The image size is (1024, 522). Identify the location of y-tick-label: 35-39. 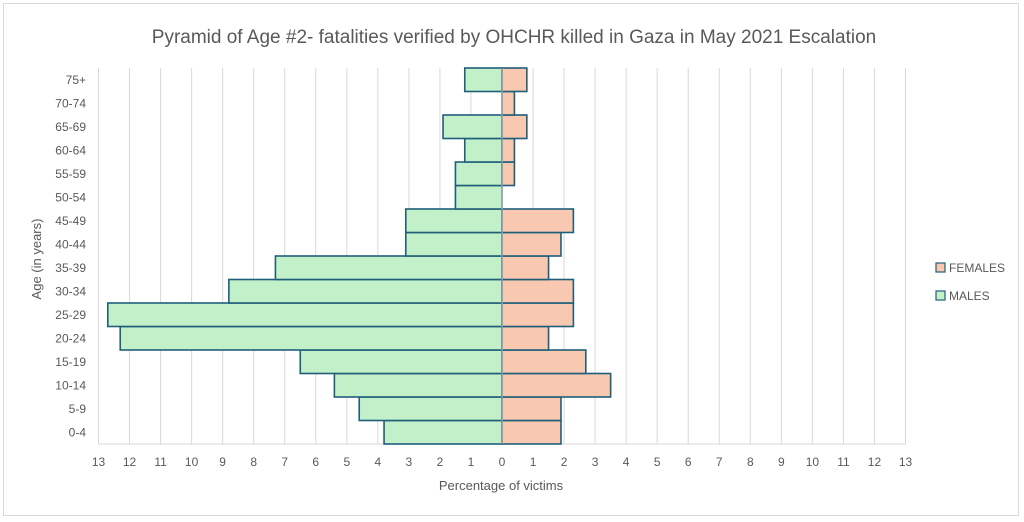
(70, 268).